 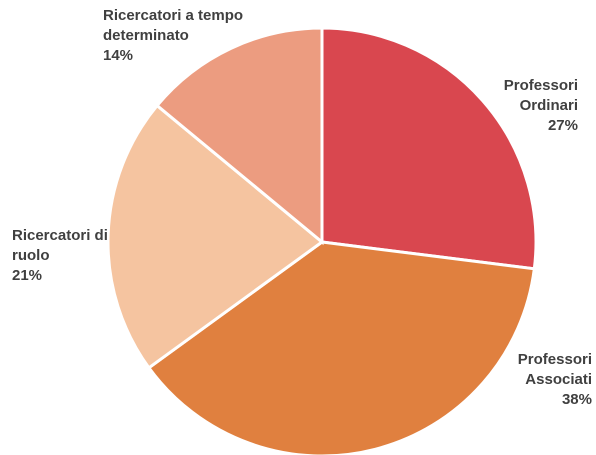 I want to click on slice-label: Professori Ordinari 27%, so click(x=530, y=106).